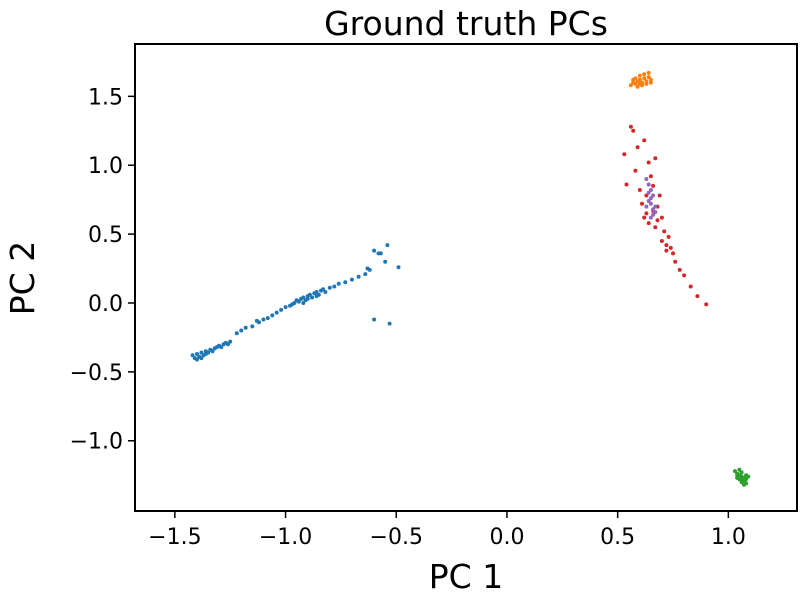  What do you see at coordinates (447, 530) in the screenshot?
I see `x-axis: −1.5 −1.0 −0.5 0.0 0.5 1.0` at bounding box center [447, 530].